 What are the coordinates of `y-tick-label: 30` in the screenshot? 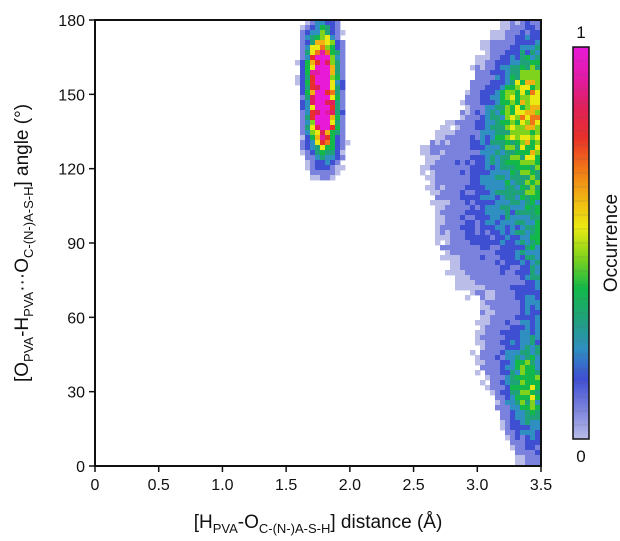 It's located at (76, 393).